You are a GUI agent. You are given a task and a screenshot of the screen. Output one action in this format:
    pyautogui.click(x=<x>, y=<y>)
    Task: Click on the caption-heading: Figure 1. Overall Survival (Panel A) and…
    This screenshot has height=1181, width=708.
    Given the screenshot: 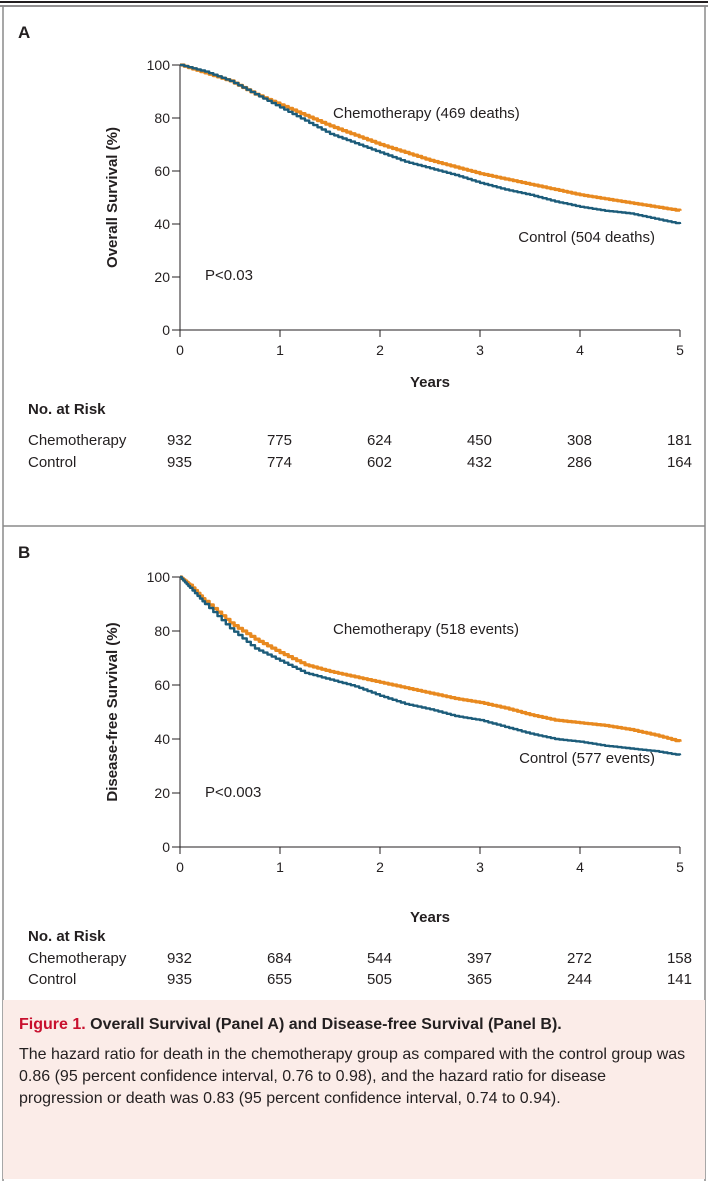 What is the action you would take?
    pyautogui.click(x=354, y=1024)
    